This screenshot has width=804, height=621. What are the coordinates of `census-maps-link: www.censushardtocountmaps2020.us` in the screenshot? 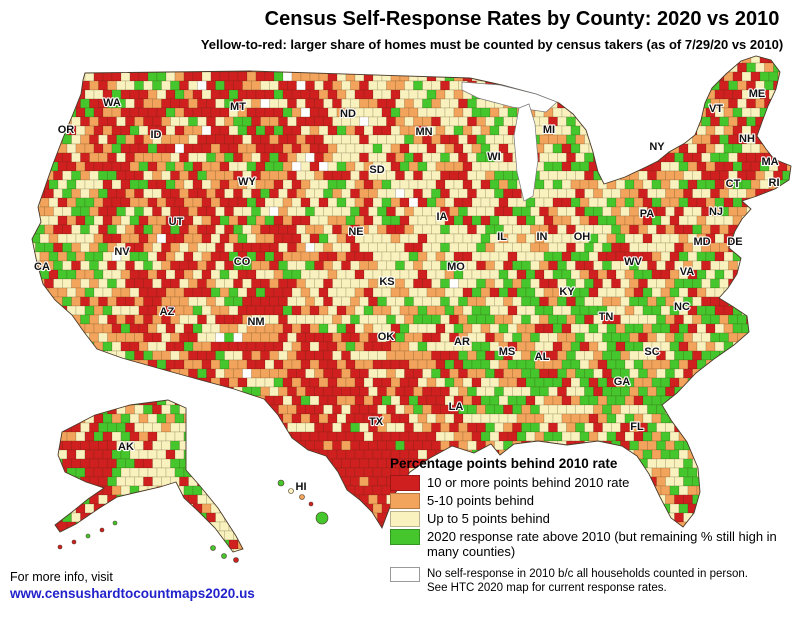 It's located at (132, 593).